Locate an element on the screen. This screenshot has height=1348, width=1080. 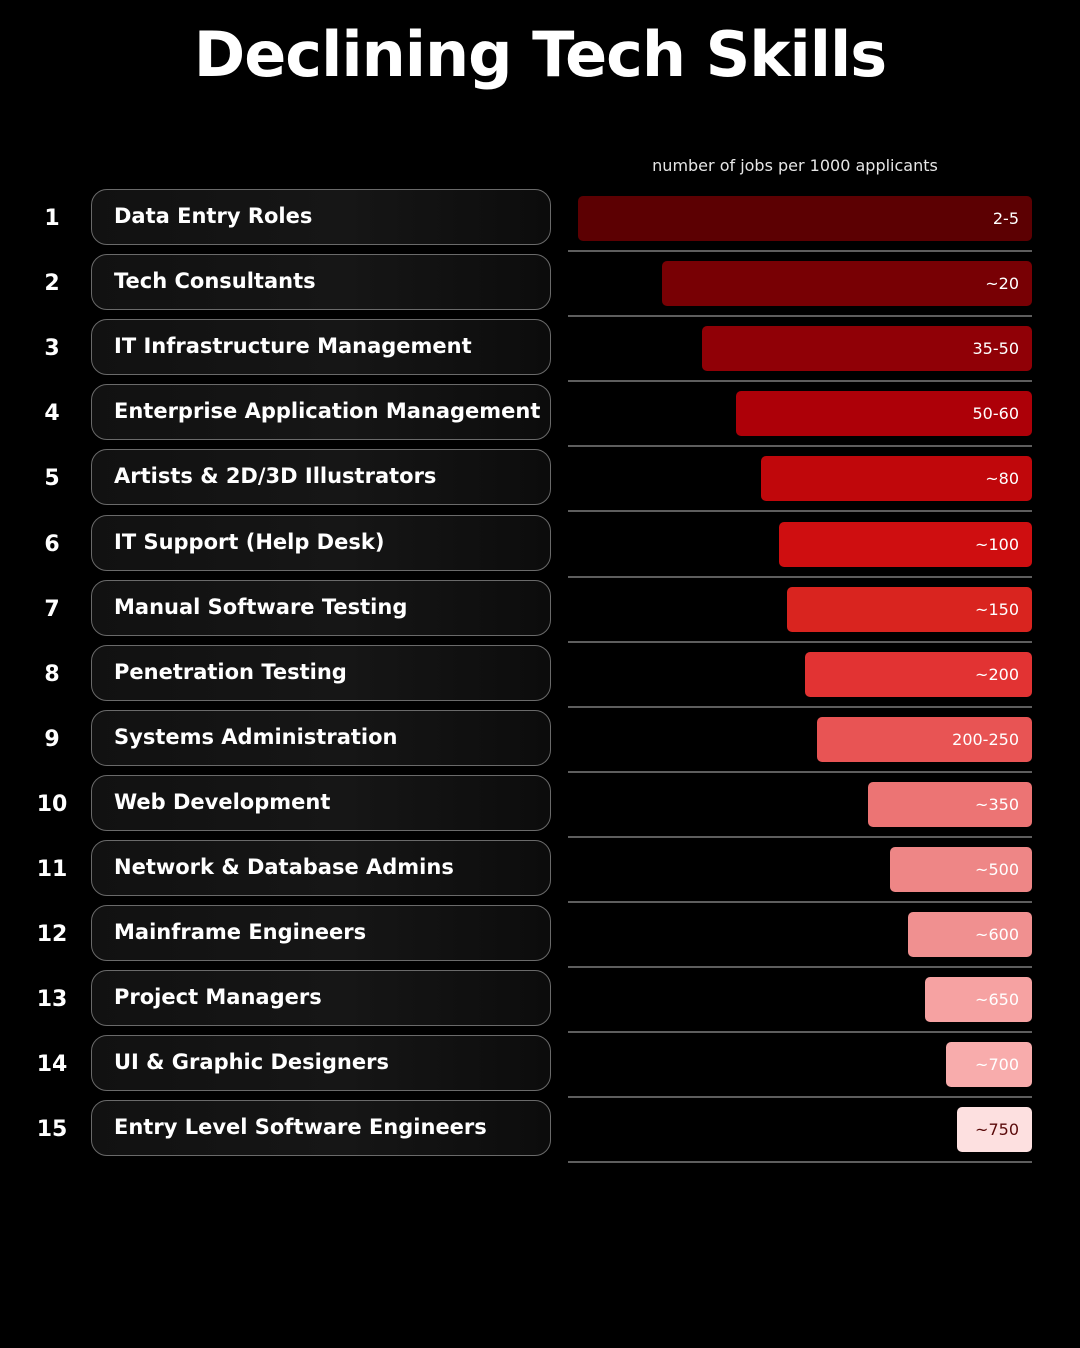
category-label: Manual Software Testing is located at coordinates (261, 606).